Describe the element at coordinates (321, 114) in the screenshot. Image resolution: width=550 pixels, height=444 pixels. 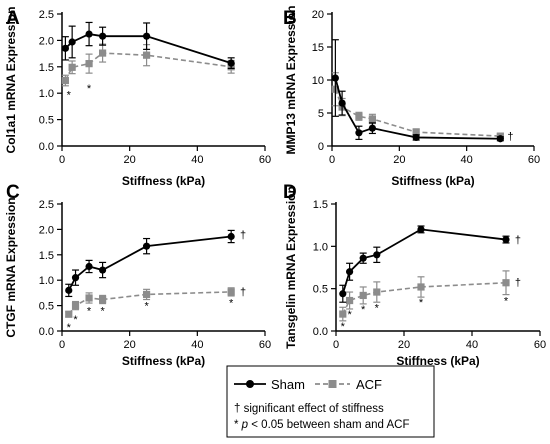
I see `y-tick-label: 5` at that location.